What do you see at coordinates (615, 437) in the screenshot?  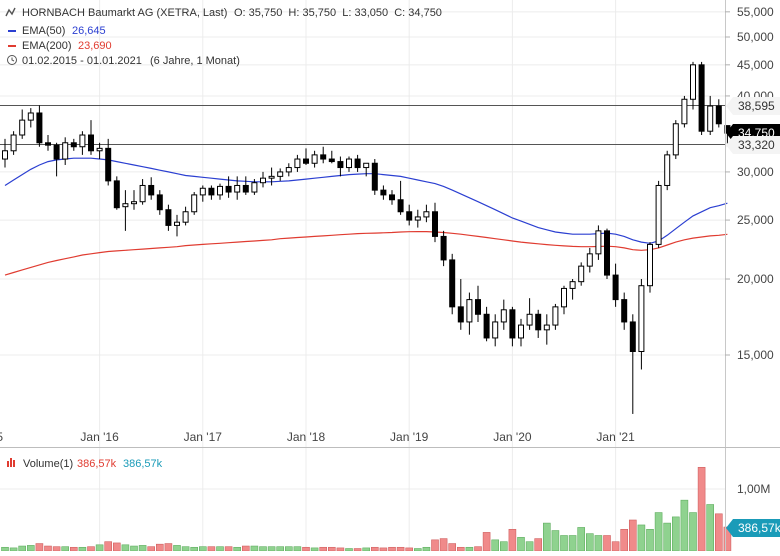 I see `x-tick-label: Jan '21` at bounding box center [615, 437].